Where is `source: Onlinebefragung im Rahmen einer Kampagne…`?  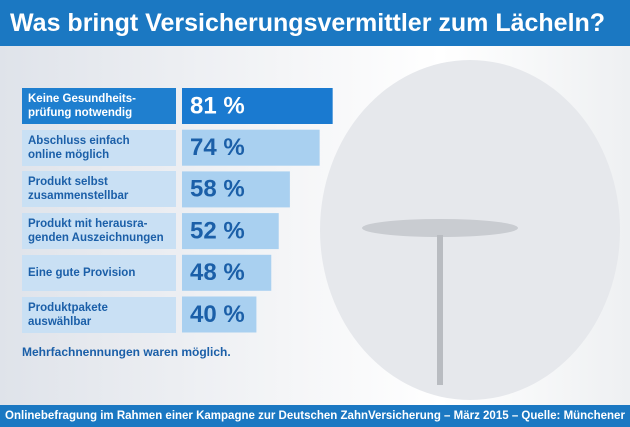 source: Onlinebefragung im Rahmen einer Kampagne… is located at coordinates (315, 416).